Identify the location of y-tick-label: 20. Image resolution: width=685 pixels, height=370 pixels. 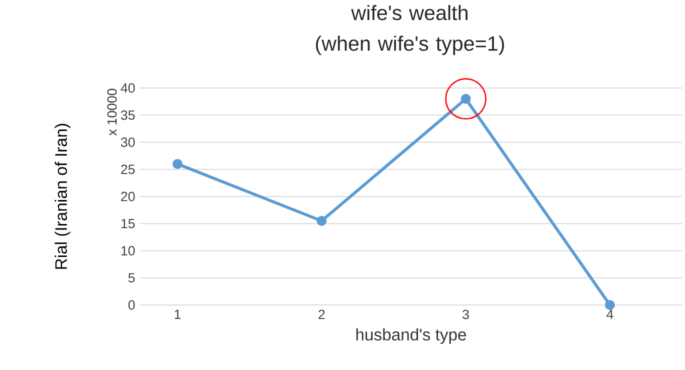
(128, 197).